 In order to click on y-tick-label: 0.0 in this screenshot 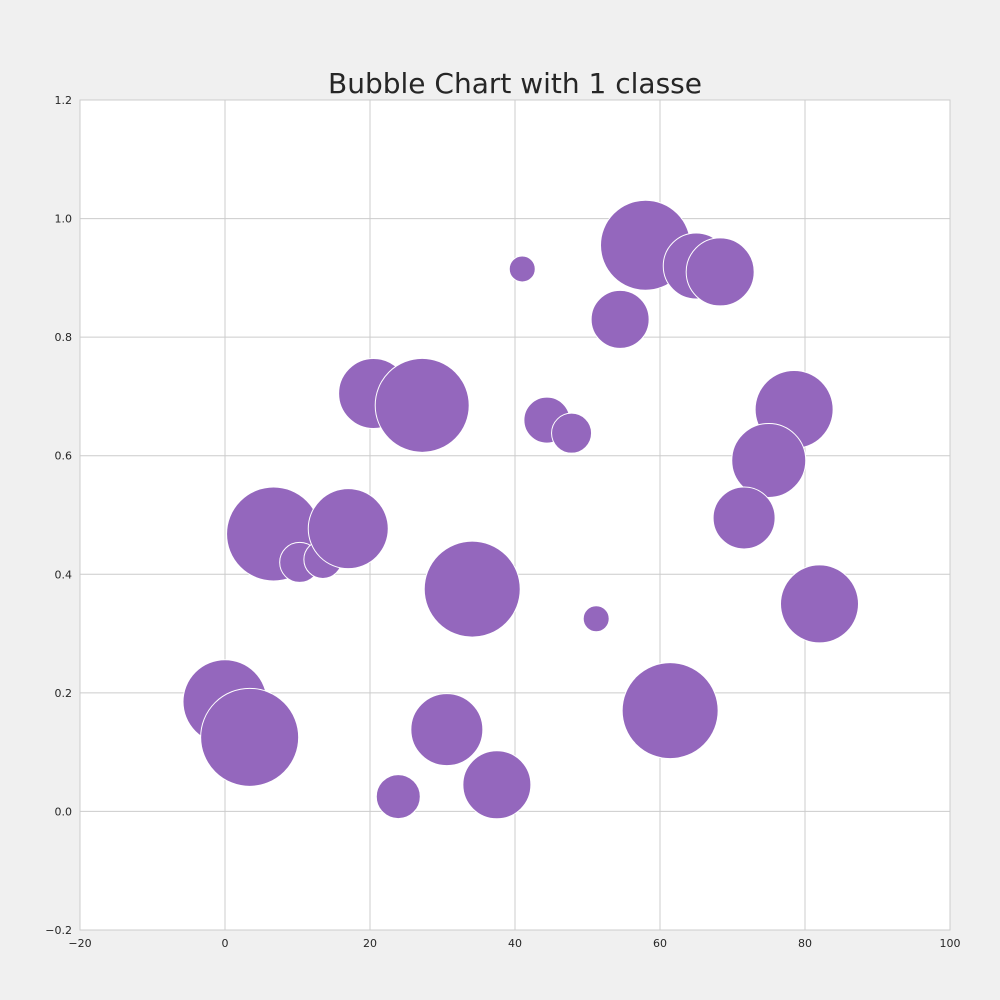, I will do `click(64, 811)`.